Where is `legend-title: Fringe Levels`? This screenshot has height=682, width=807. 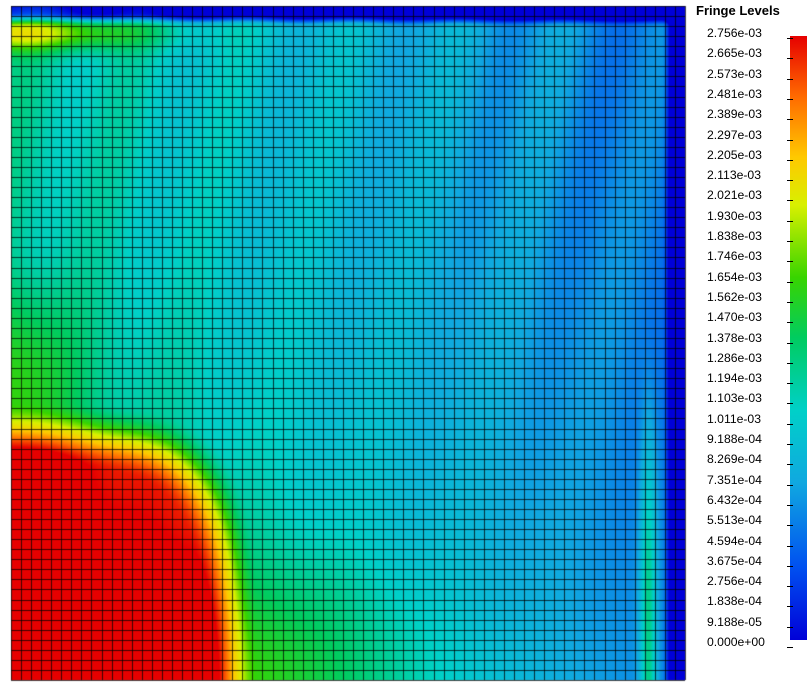 legend-title: Fringe Levels is located at coordinates (738, 10).